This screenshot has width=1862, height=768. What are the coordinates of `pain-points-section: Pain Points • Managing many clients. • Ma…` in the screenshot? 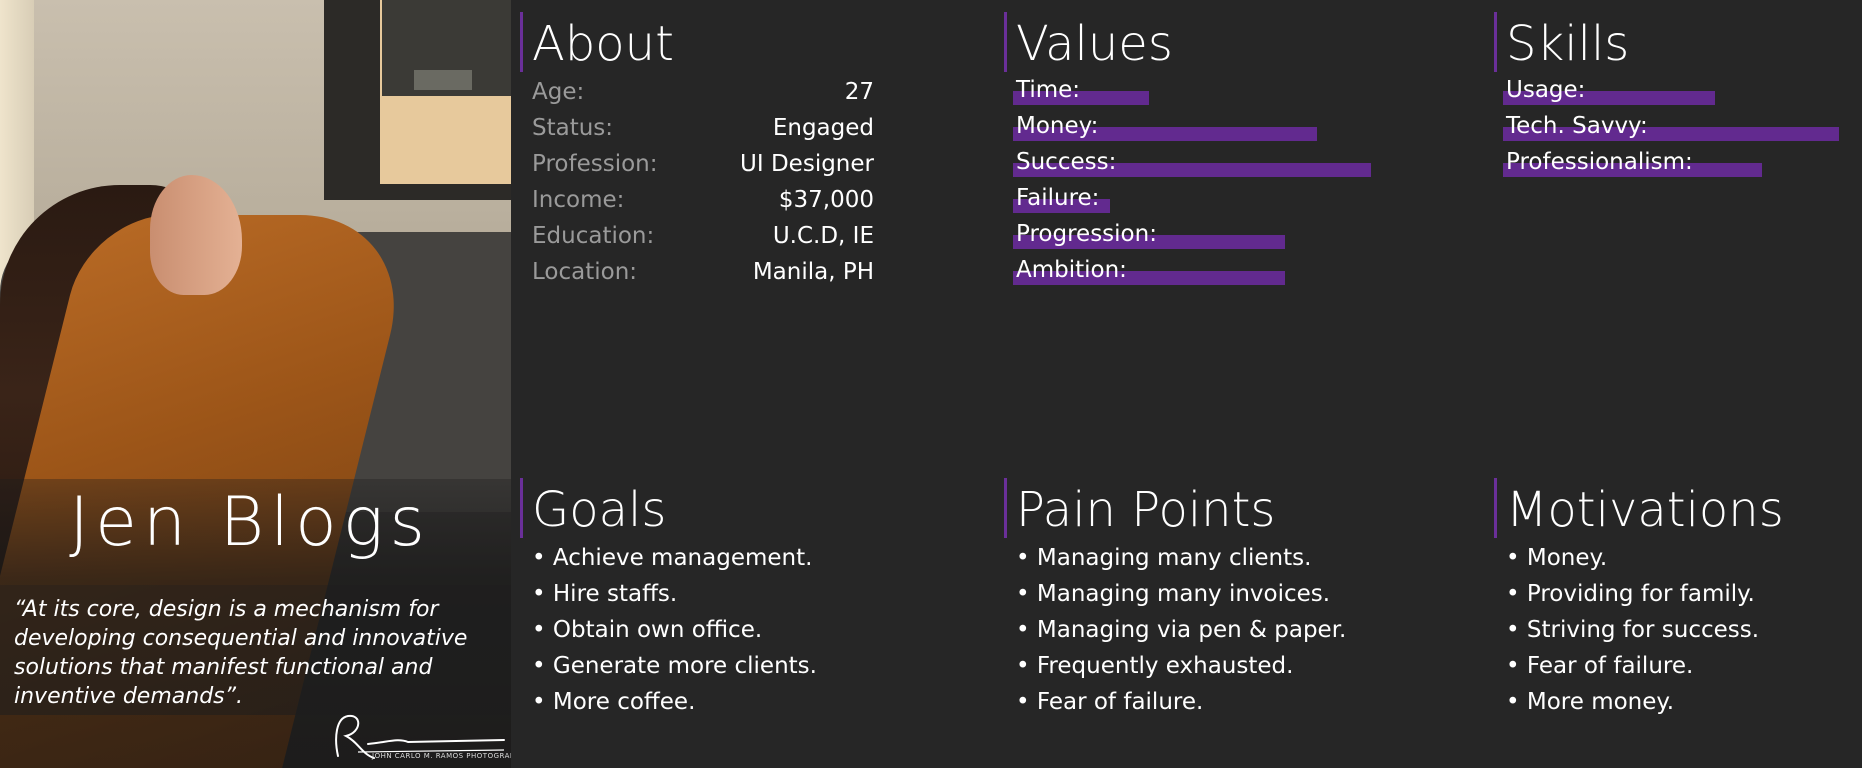 It's located at (1236, 599).